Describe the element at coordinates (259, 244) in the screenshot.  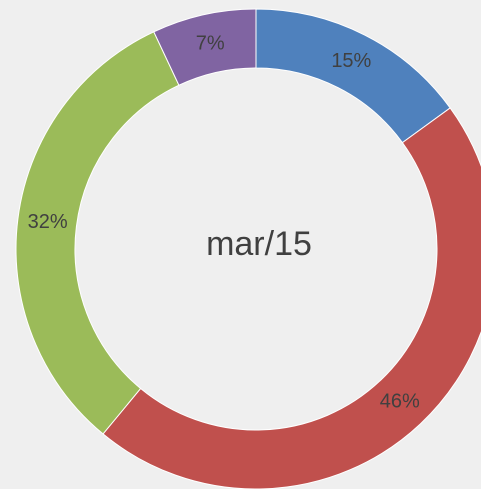
I see `center-label: mar/15` at that location.